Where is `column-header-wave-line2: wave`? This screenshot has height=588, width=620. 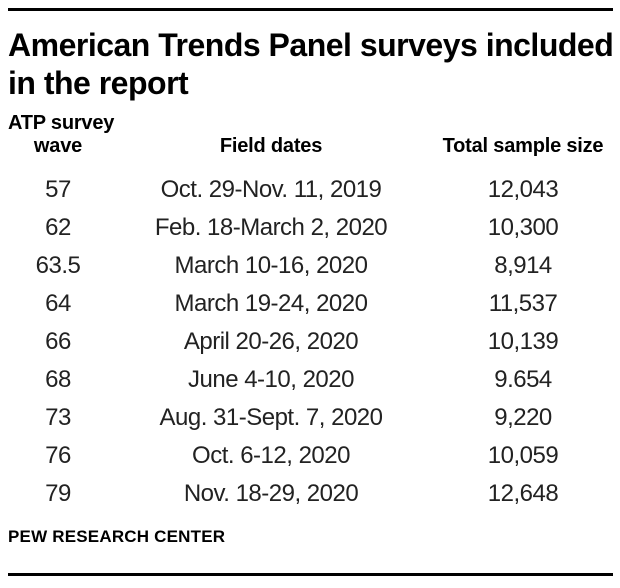 column-header-wave-line2: wave is located at coordinates (58, 146).